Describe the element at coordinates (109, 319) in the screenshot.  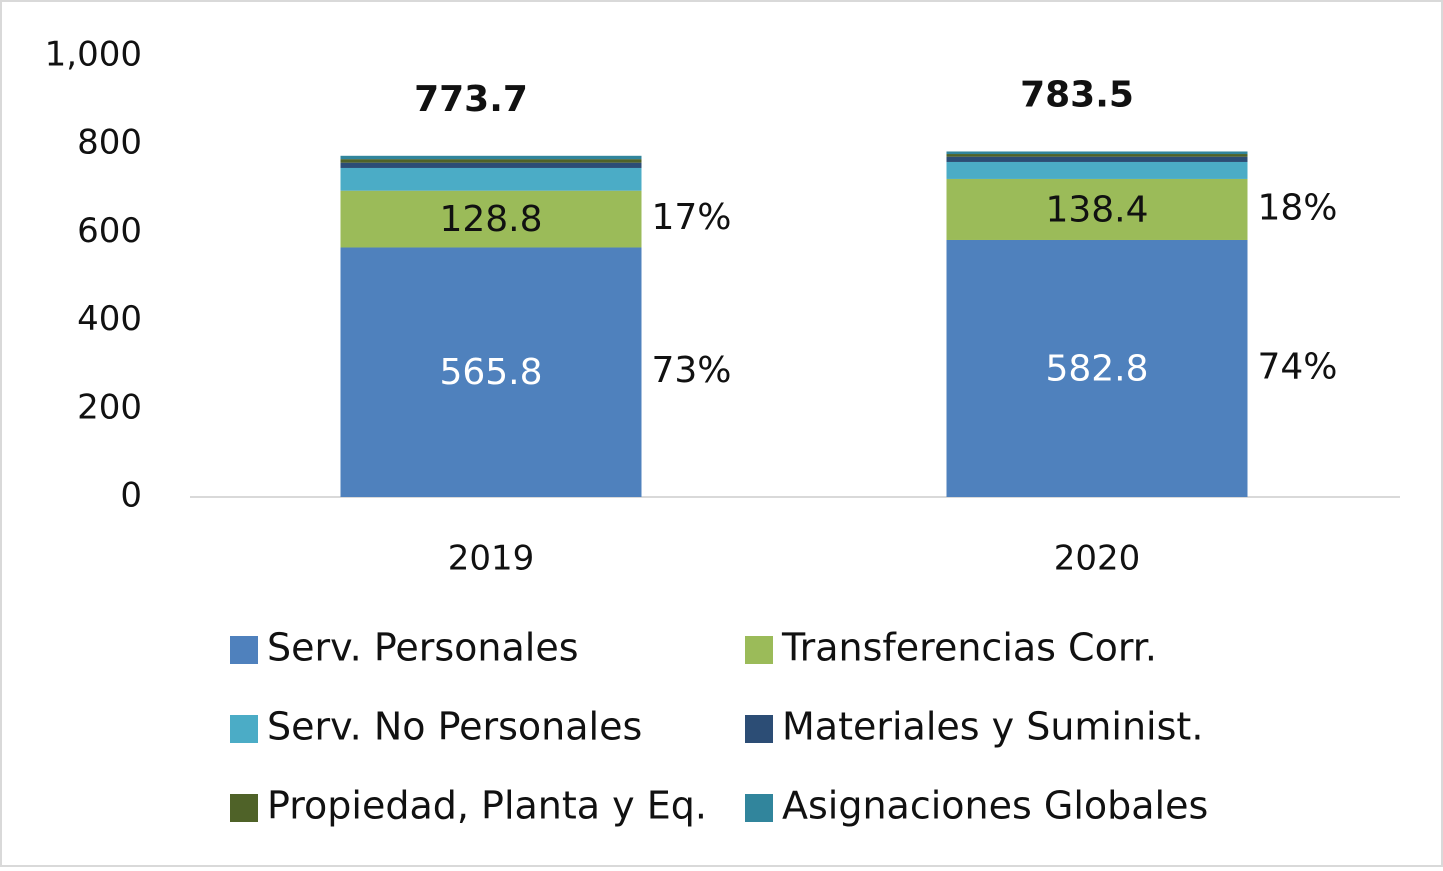
I see `y-tick-label: 400` at that location.